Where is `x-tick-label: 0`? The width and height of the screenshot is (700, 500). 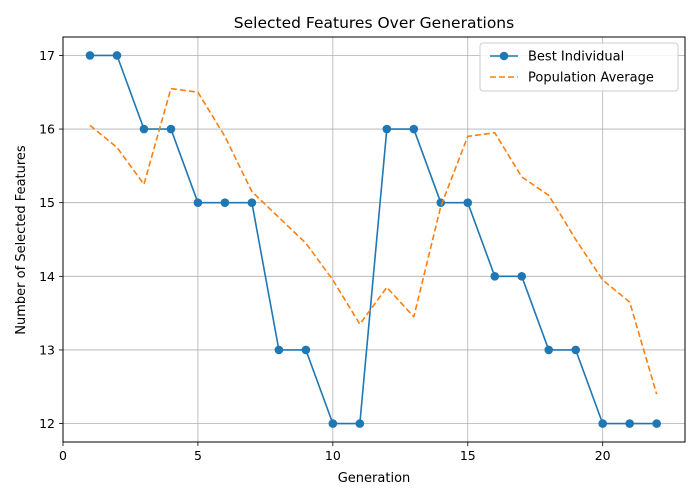
x-tick-label: 0 is located at coordinates (63, 455).